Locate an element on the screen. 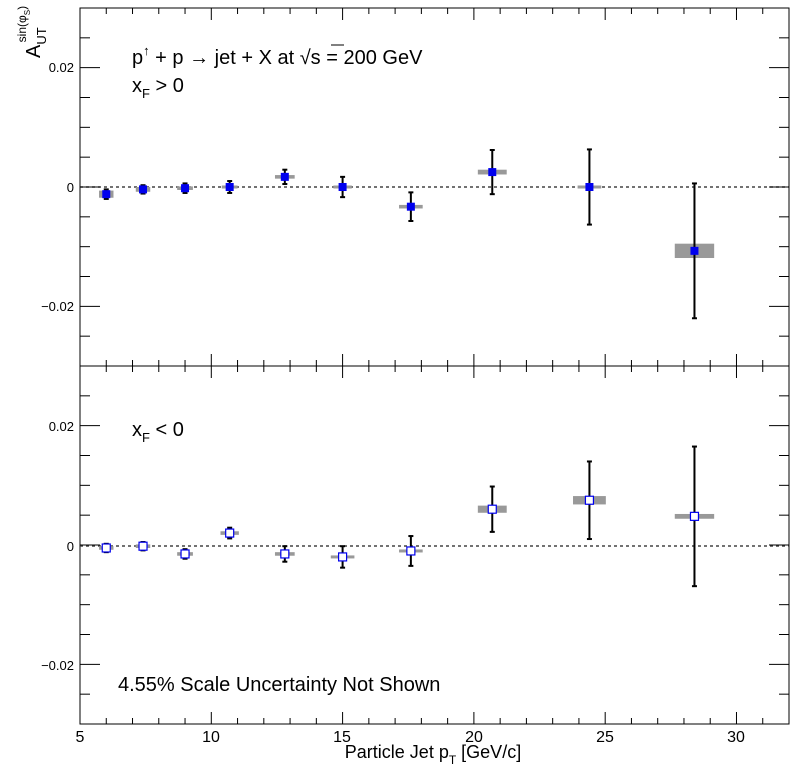 The image size is (796, 777). x-tick-label-20: 20 is located at coordinates (474, 737).